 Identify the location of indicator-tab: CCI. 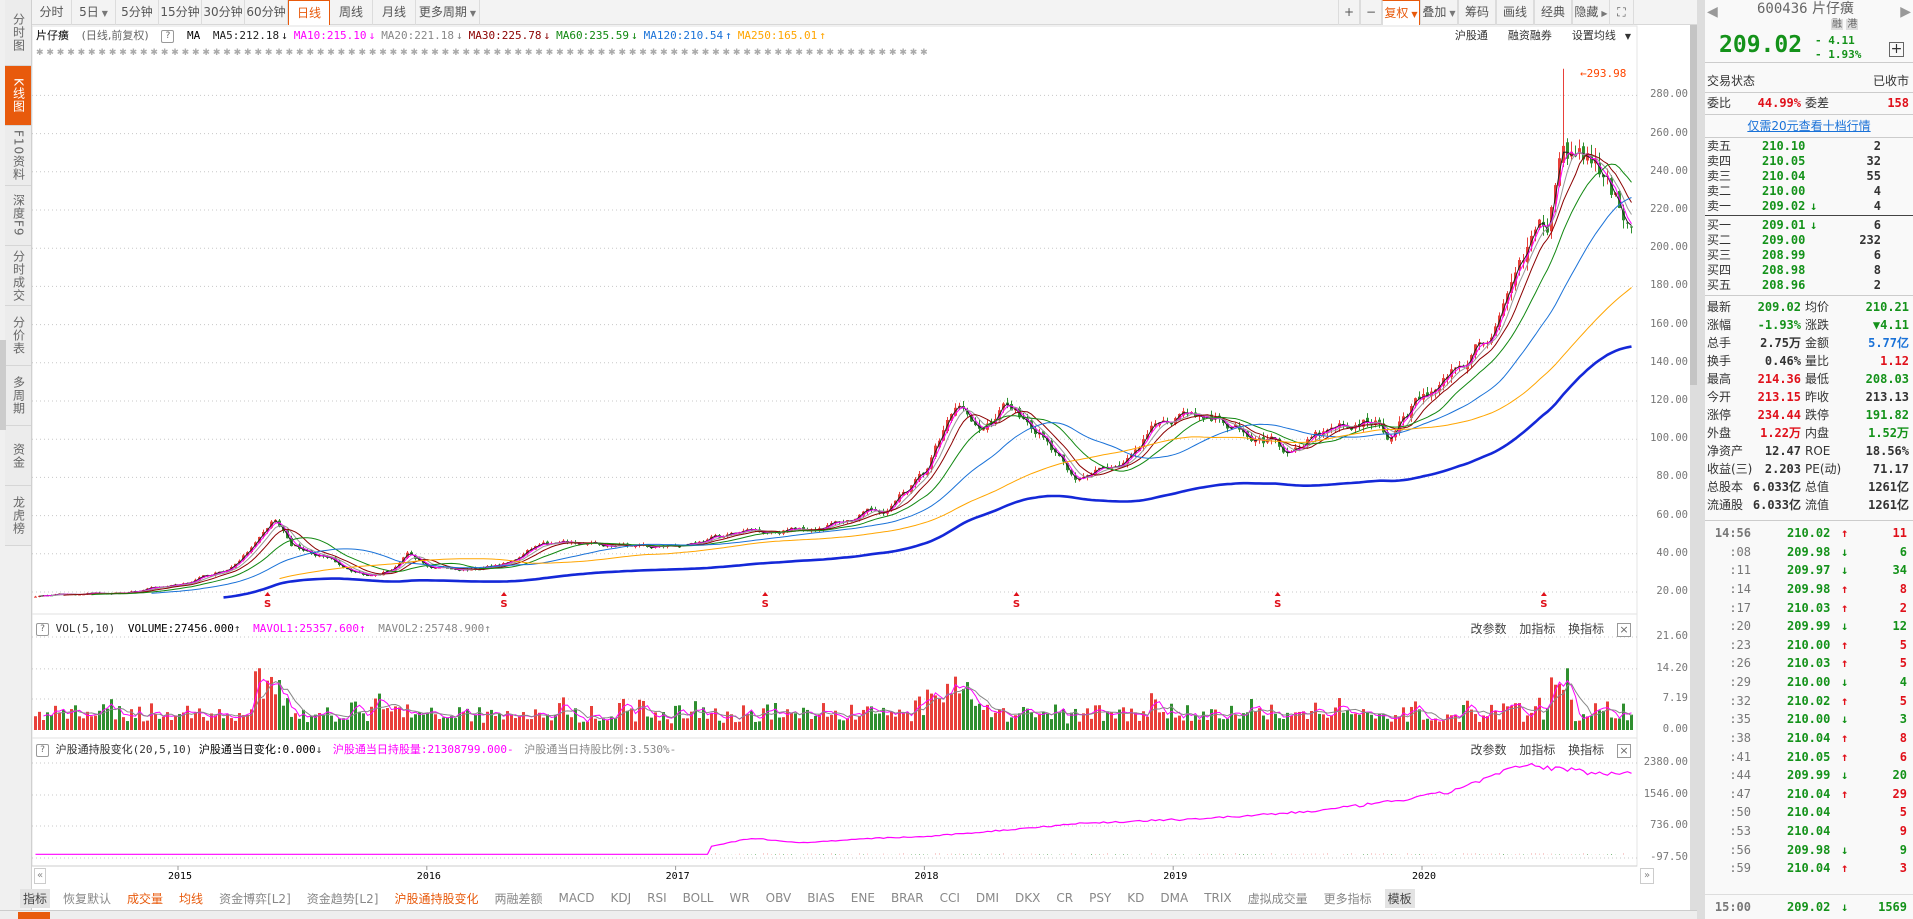
(949, 898).